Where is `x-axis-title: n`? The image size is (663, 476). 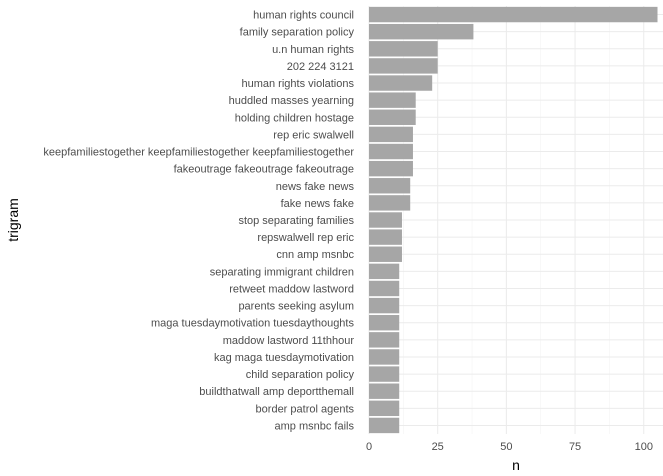
x-axis-title: n is located at coordinates (516, 465).